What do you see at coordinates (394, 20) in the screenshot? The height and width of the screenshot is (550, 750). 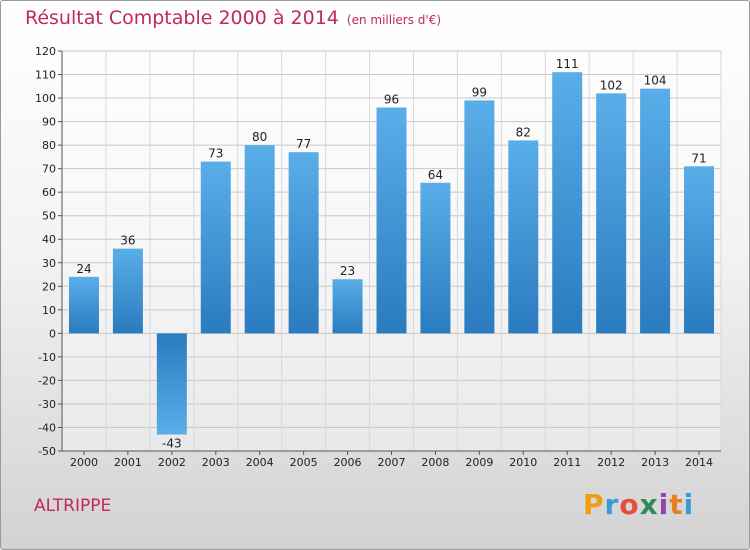 I see `chart-subtitle: (en milliers d'€)` at bounding box center [394, 20].